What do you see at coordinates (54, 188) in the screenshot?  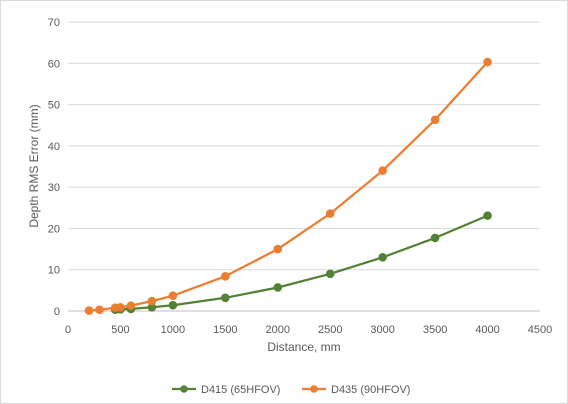 I see `y-tick-label: 30` at bounding box center [54, 188].